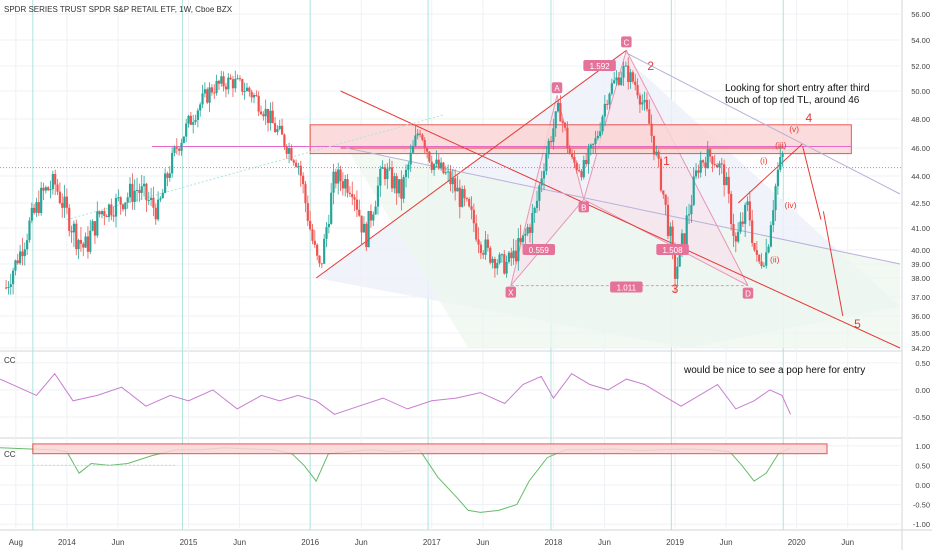 This screenshot has width=932, height=555. I want to click on wave-label-major: 5, so click(857, 324).